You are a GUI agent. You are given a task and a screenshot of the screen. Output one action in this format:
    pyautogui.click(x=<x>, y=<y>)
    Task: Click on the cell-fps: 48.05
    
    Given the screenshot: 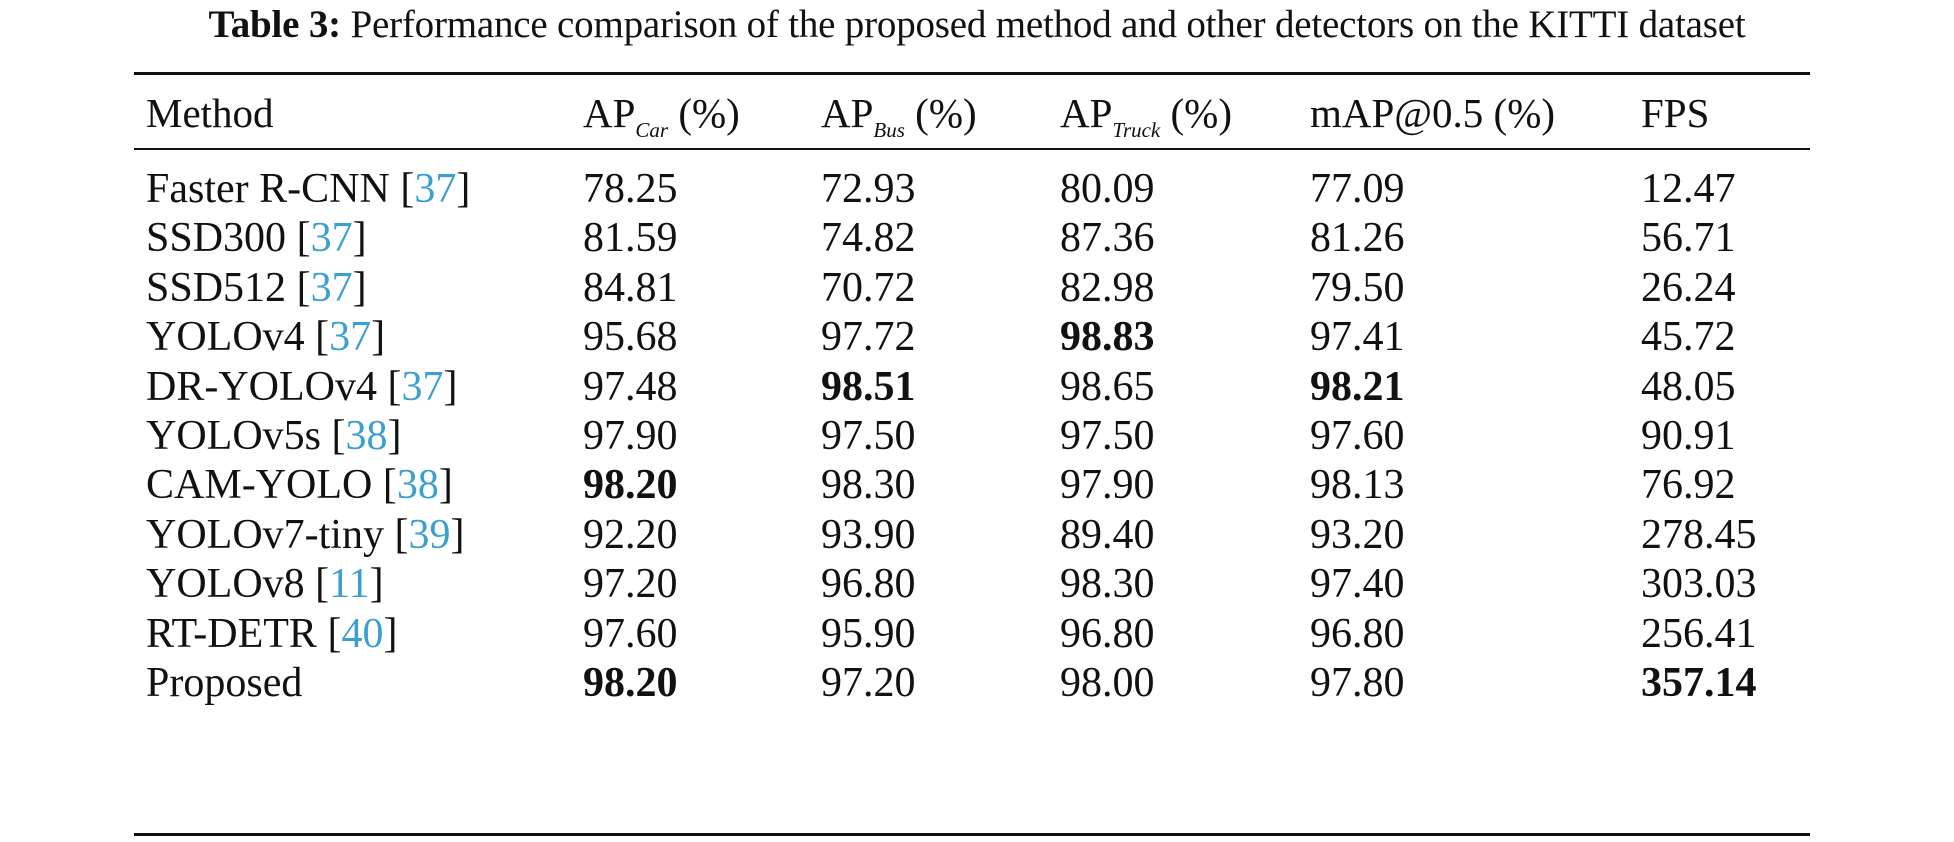 What is the action you would take?
    pyautogui.click(x=1688, y=386)
    